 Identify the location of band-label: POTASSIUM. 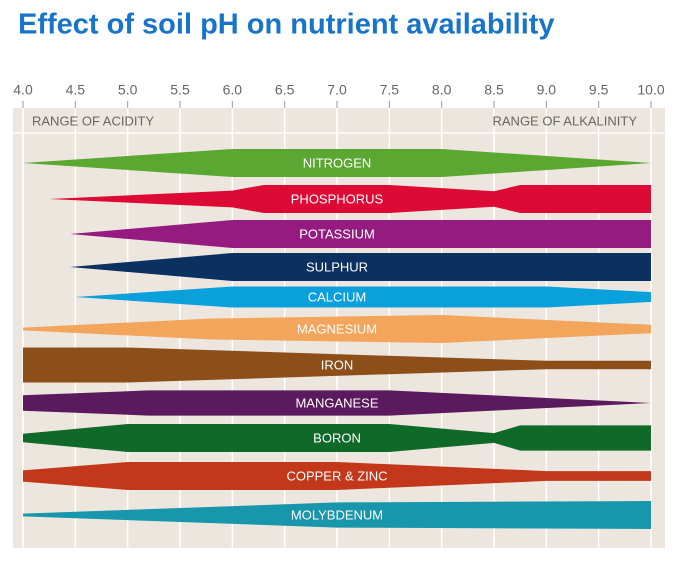
(337, 233).